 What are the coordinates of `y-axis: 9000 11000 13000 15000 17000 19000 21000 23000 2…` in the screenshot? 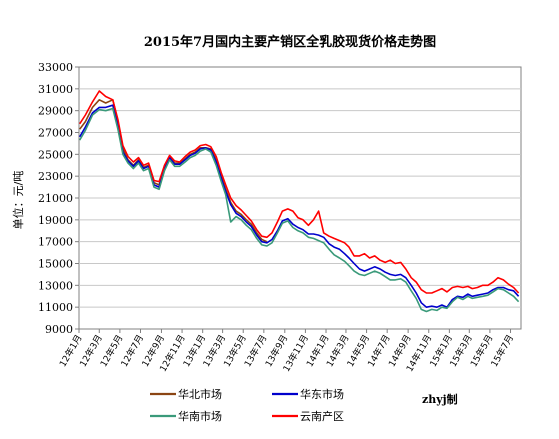 It's located at (58, 198).